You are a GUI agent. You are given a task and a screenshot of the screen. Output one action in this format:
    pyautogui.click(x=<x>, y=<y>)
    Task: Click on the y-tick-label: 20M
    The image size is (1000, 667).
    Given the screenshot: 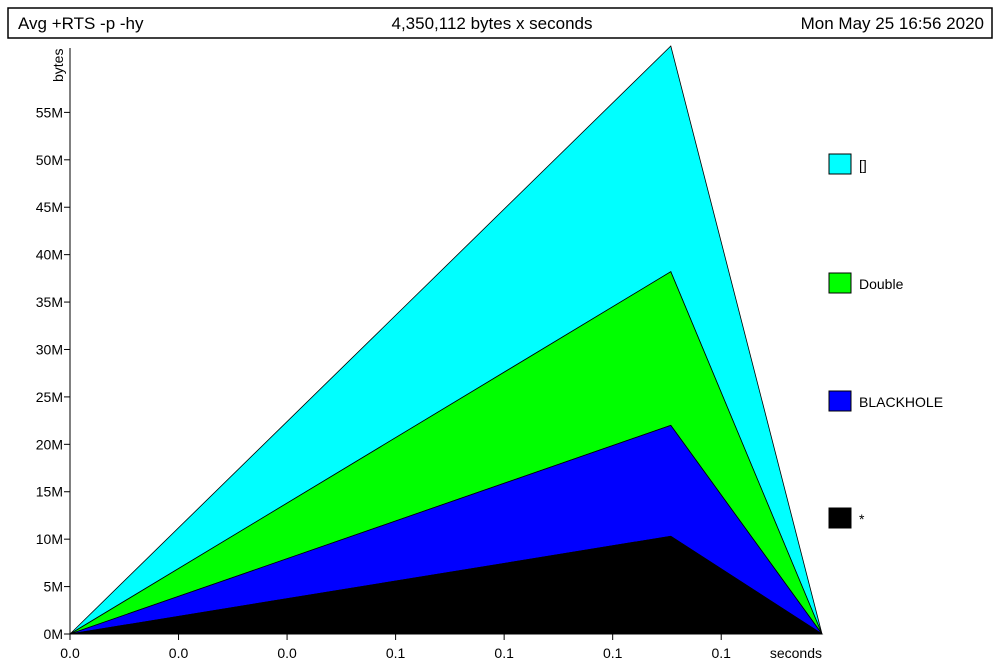 What is the action you would take?
    pyautogui.click(x=49, y=444)
    